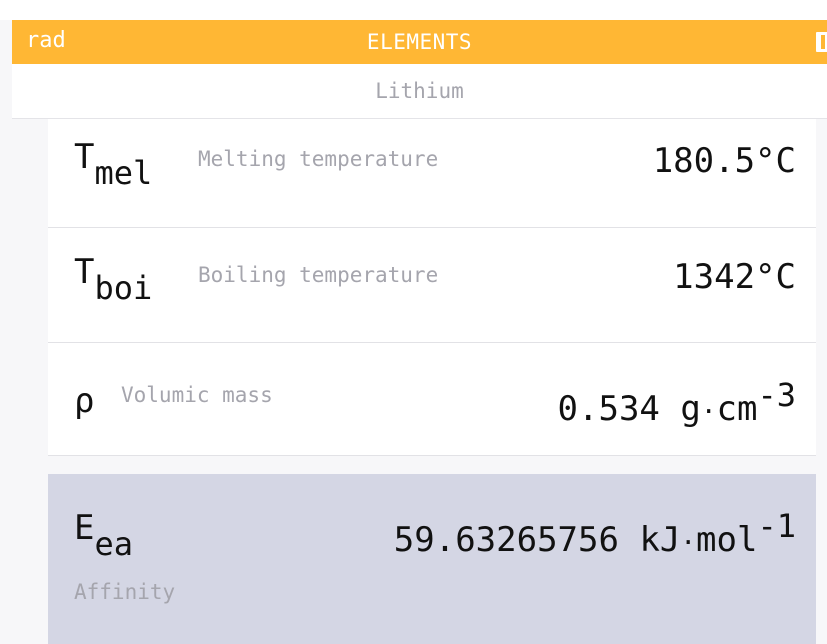 The image size is (827, 644). What do you see at coordinates (197, 395) in the screenshot?
I see `property-description: Volumic mass` at bounding box center [197, 395].